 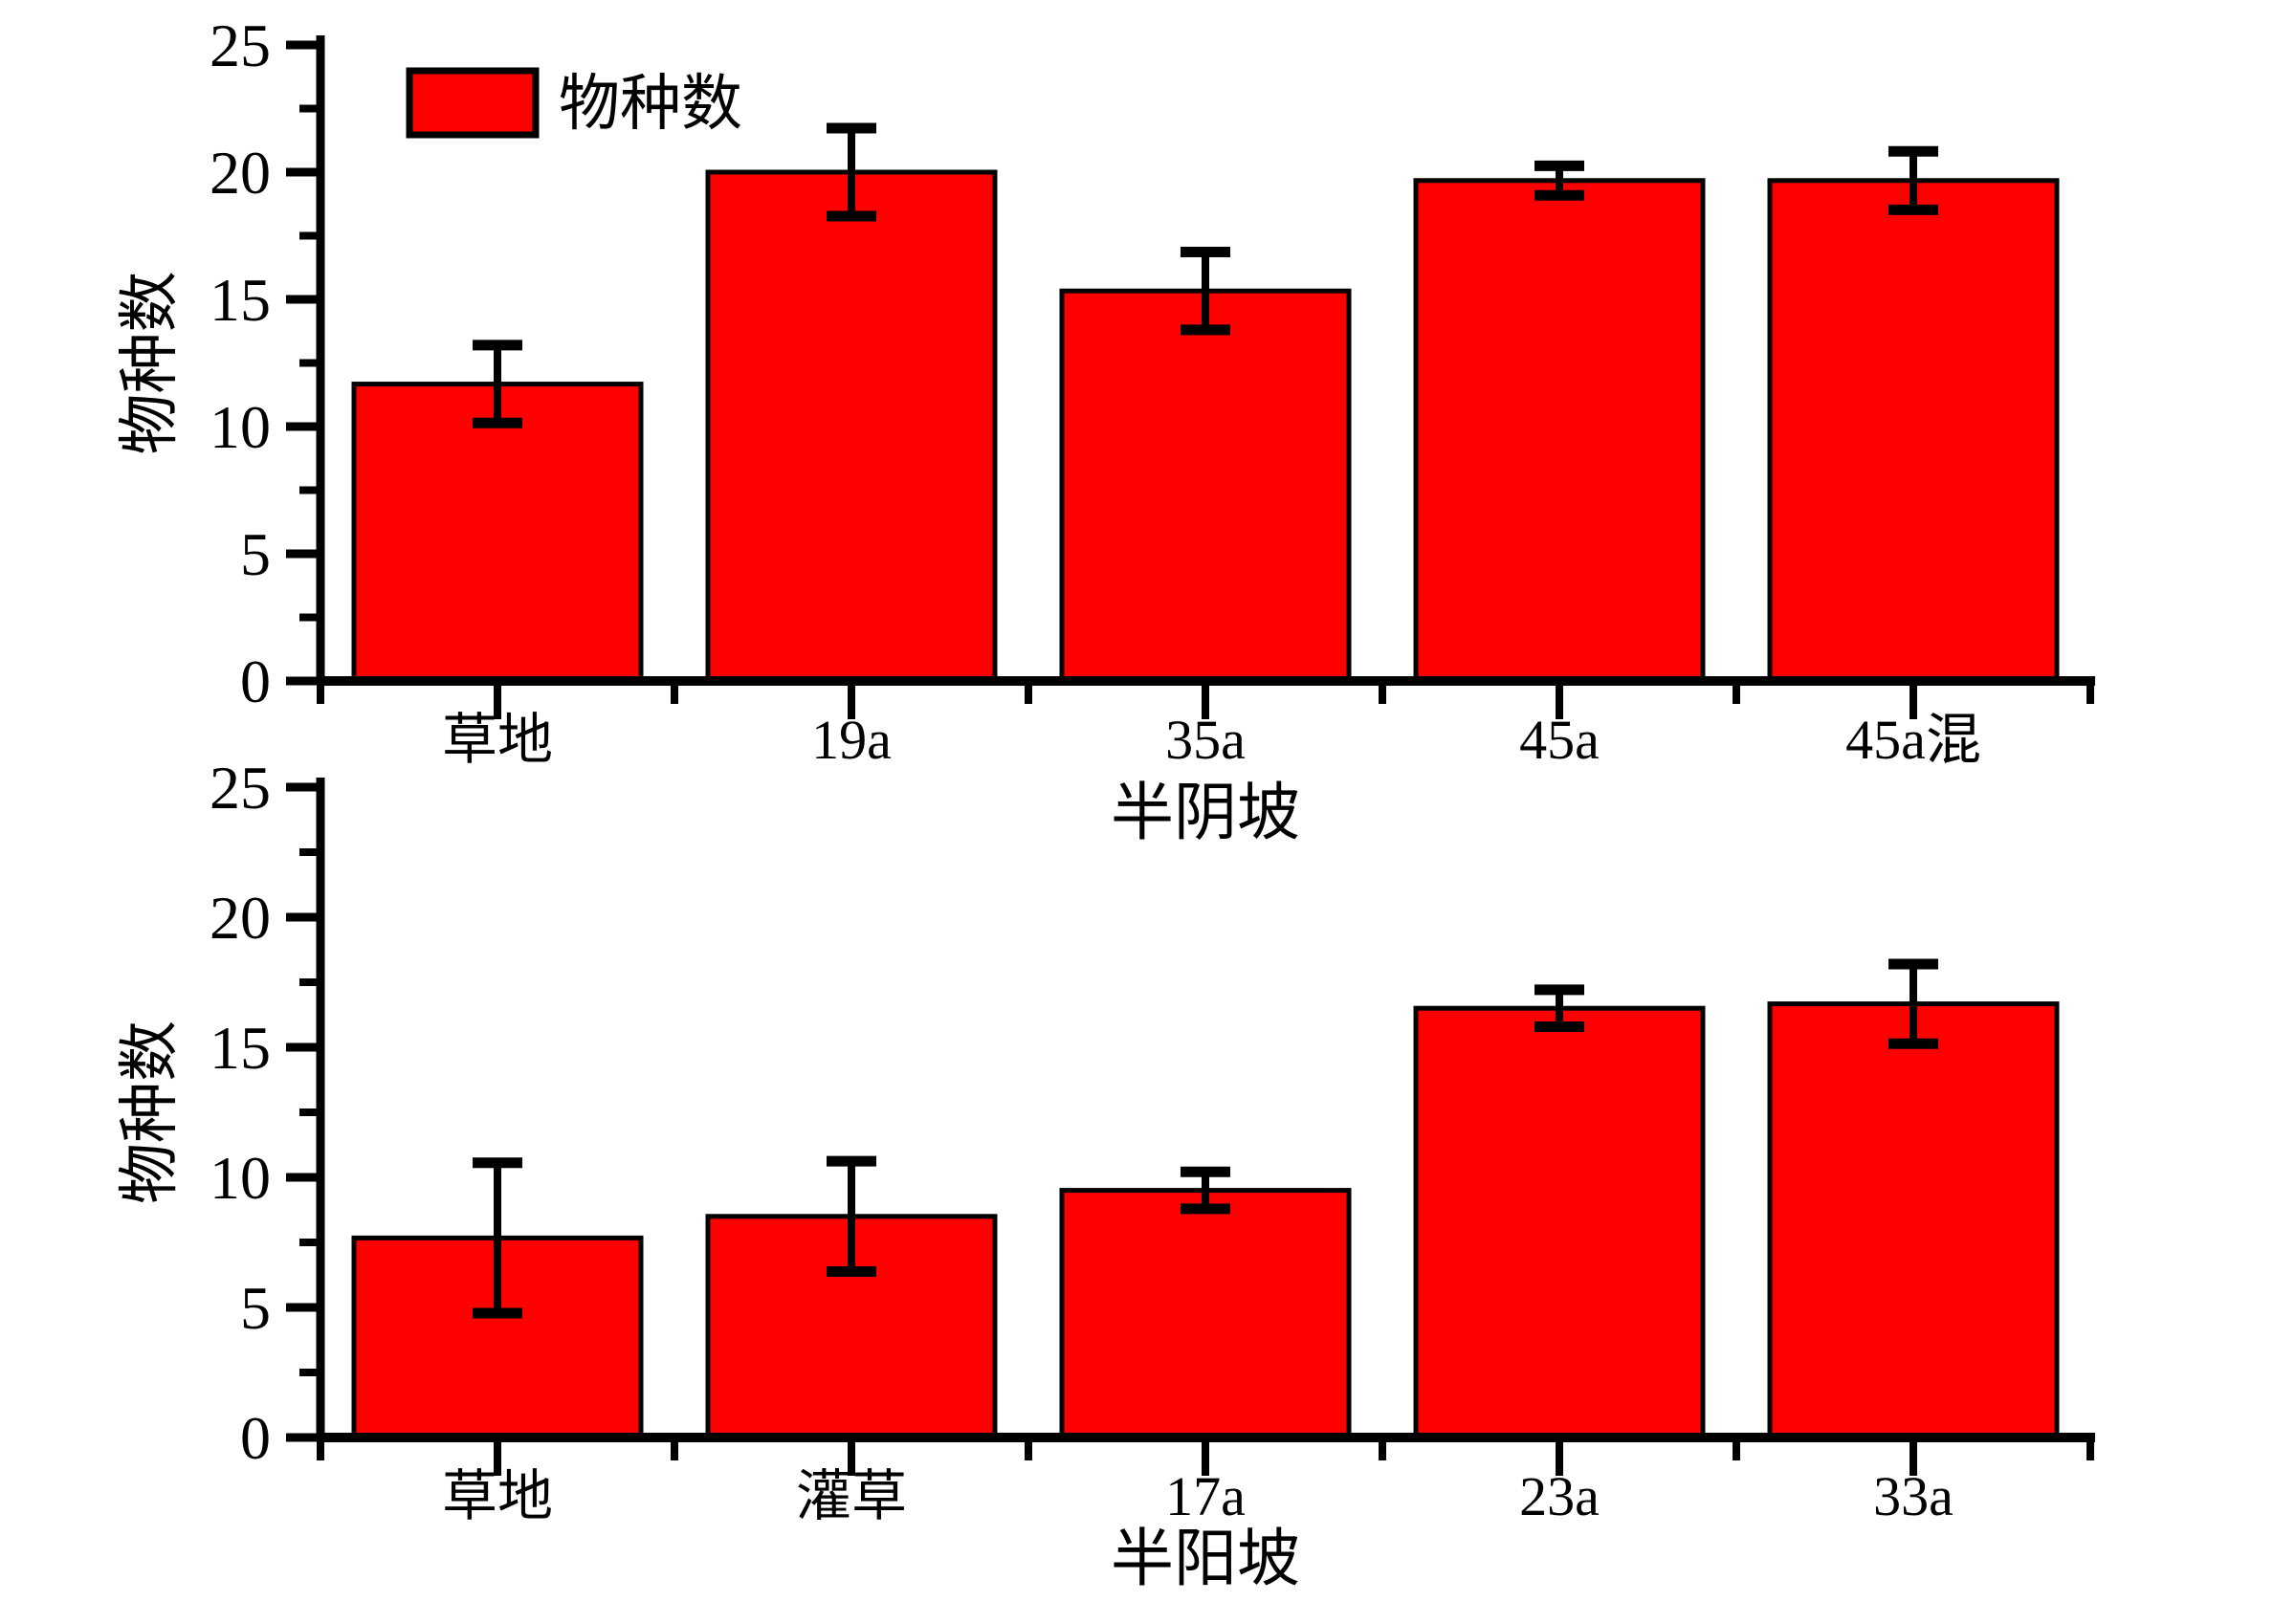 What do you see at coordinates (1914, 1496) in the screenshot?
I see `category-label-33a: 33a` at bounding box center [1914, 1496].